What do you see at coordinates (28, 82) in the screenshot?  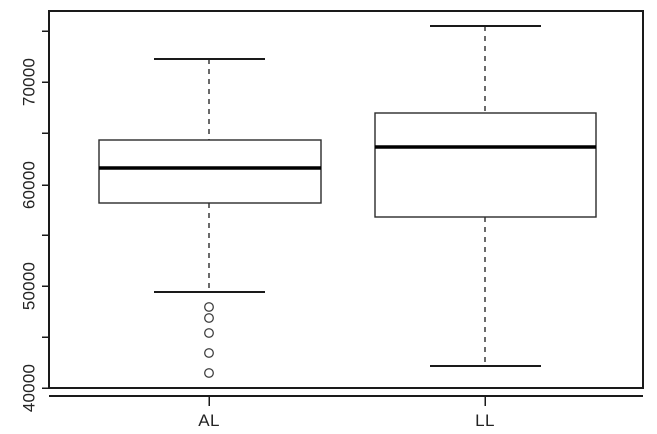 I see `y-axis-label-70000: 70000` at bounding box center [28, 82].